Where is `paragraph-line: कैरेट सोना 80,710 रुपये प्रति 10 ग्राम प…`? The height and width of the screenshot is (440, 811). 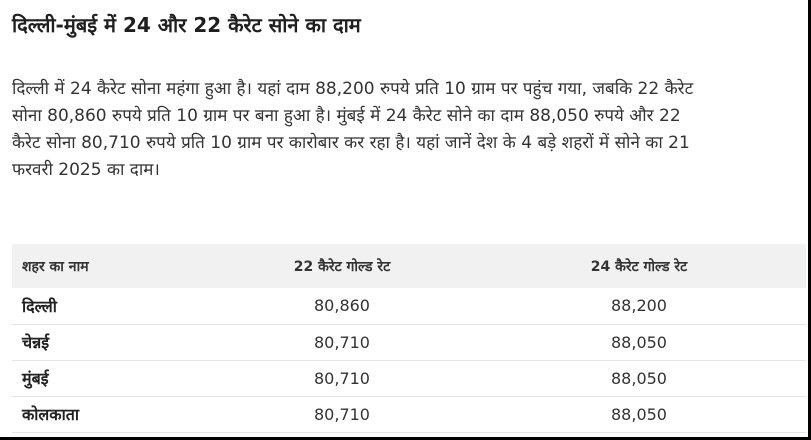
paragraph-line: कैरेट सोना 80,710 रुपये प्रति 10 ग्राम प… is located at coordinates (351, 143).